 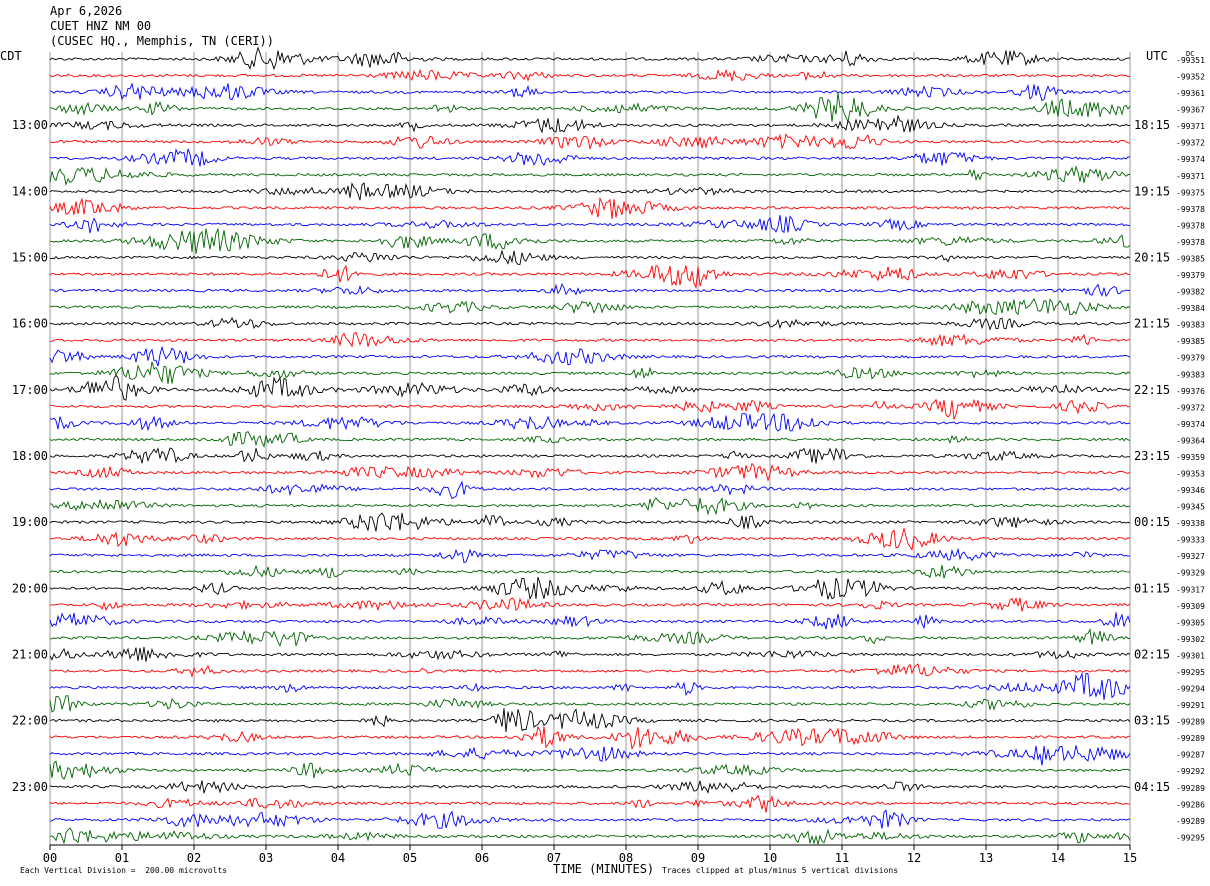 I want to click on dc-offset-label: -99376, so click(x=1190, y=391).